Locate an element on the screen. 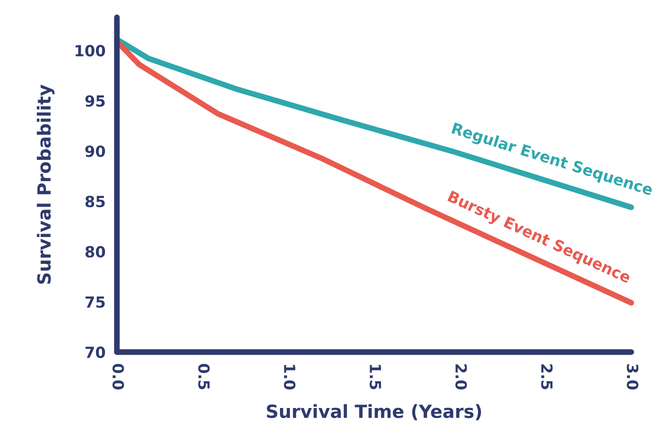 The image size is (668, 432). x-tick-label: 1.0 is located at coordinates (290, 377).